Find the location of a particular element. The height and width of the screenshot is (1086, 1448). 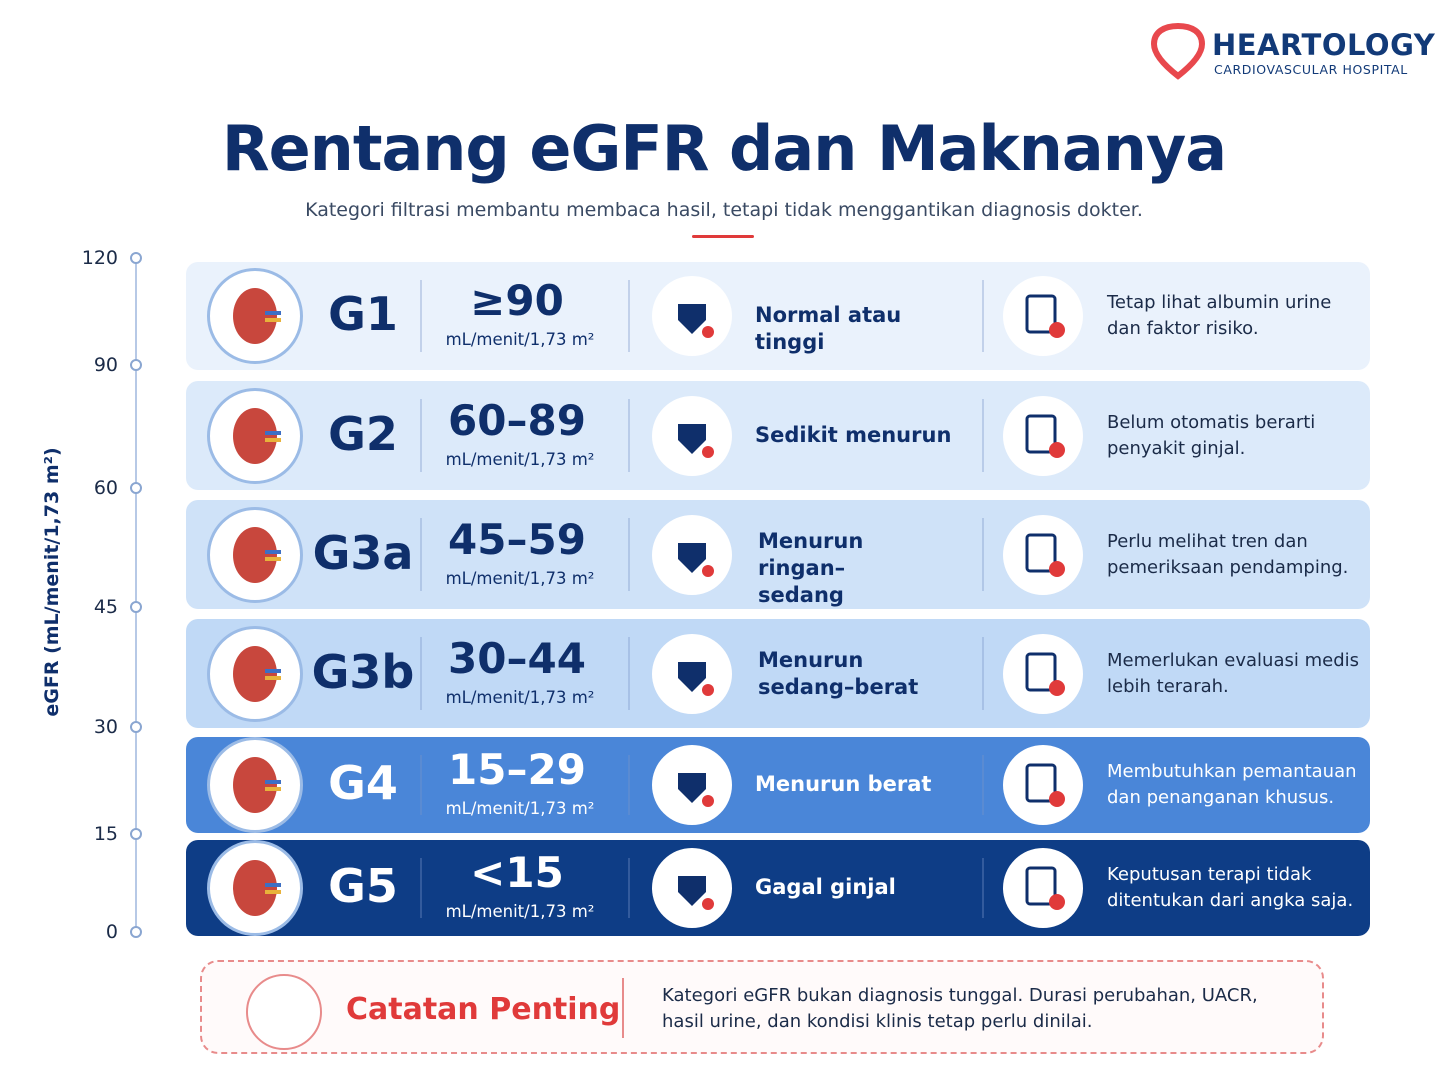

axis-tick-label: 30 is located at coordinates (105, 727).